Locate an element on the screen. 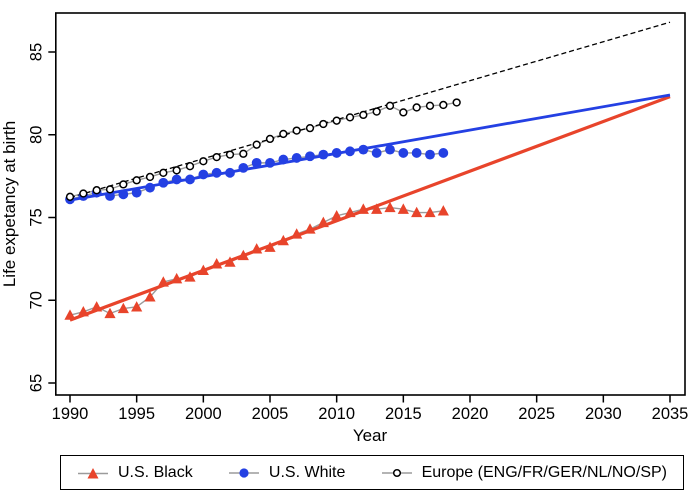 The height and width of the screenshot is (493, 700). legend-item-us-black: U.S. Black is located at coordinates (135, 473).